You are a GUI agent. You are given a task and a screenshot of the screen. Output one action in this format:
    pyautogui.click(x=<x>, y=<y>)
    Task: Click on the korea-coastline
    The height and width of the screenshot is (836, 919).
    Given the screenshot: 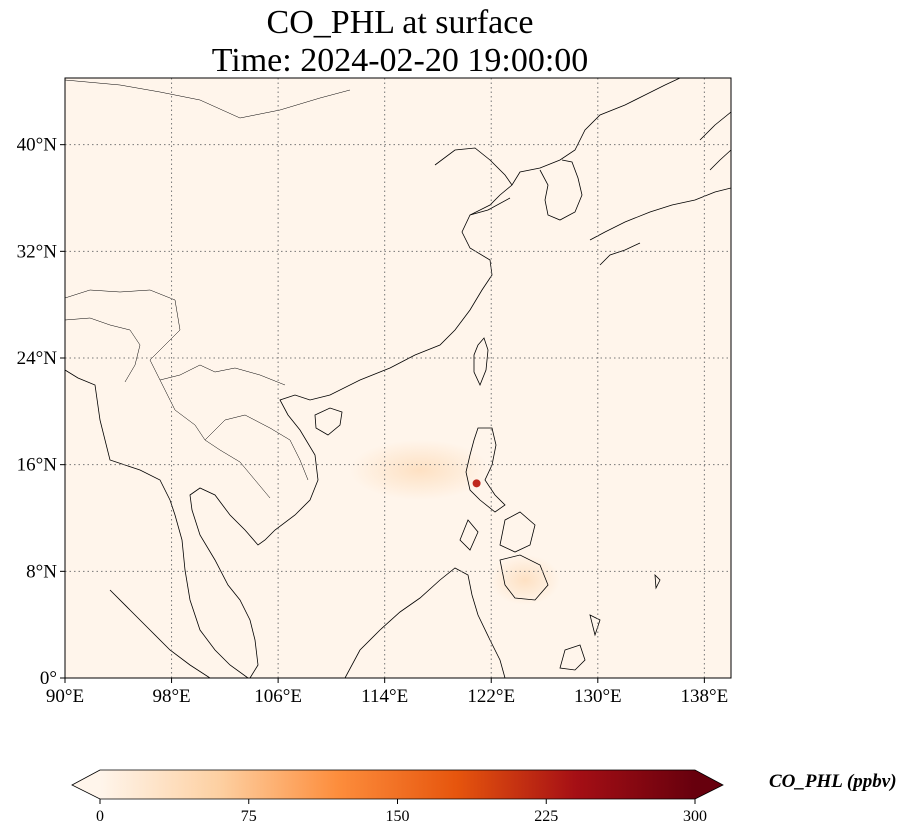 What is the action you would take?
    pyautogui.click(x=561, y=190)
    